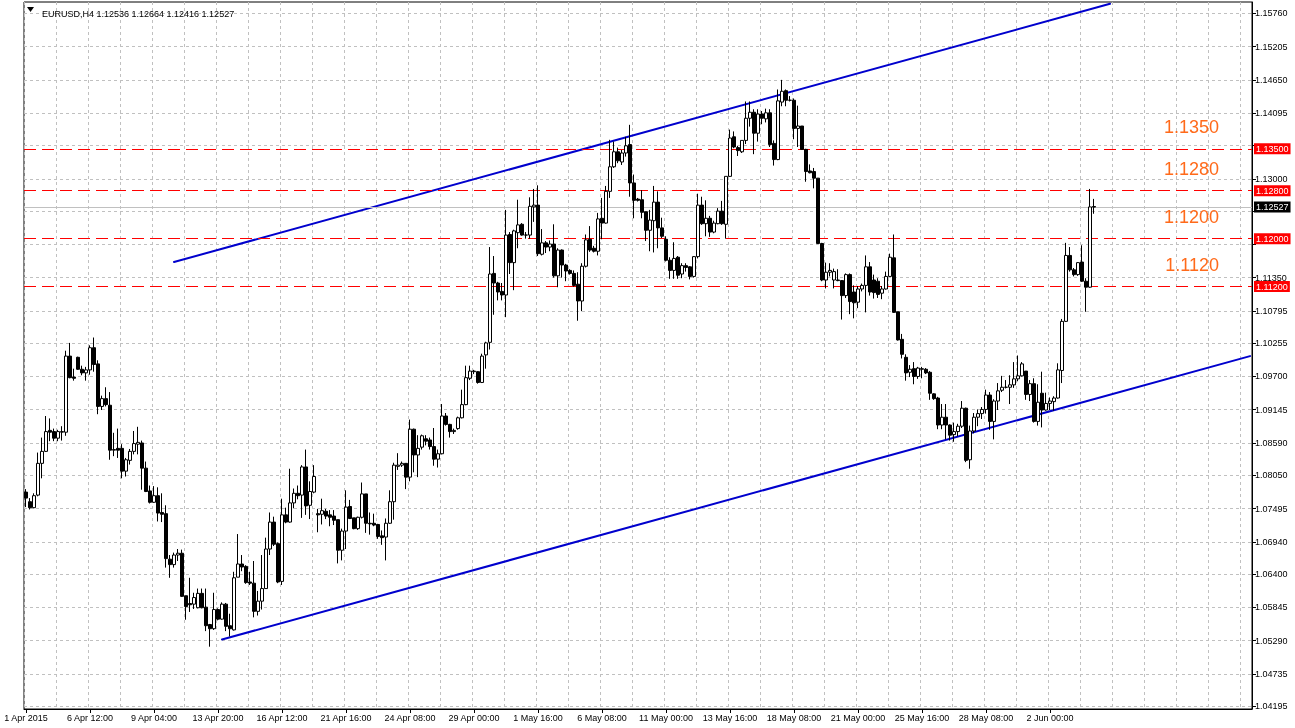  What do you see at coordinates (1271, 574) in the screenshot?
I see `y-tick-label: 1.06400` at bounding box center [1271, 574].